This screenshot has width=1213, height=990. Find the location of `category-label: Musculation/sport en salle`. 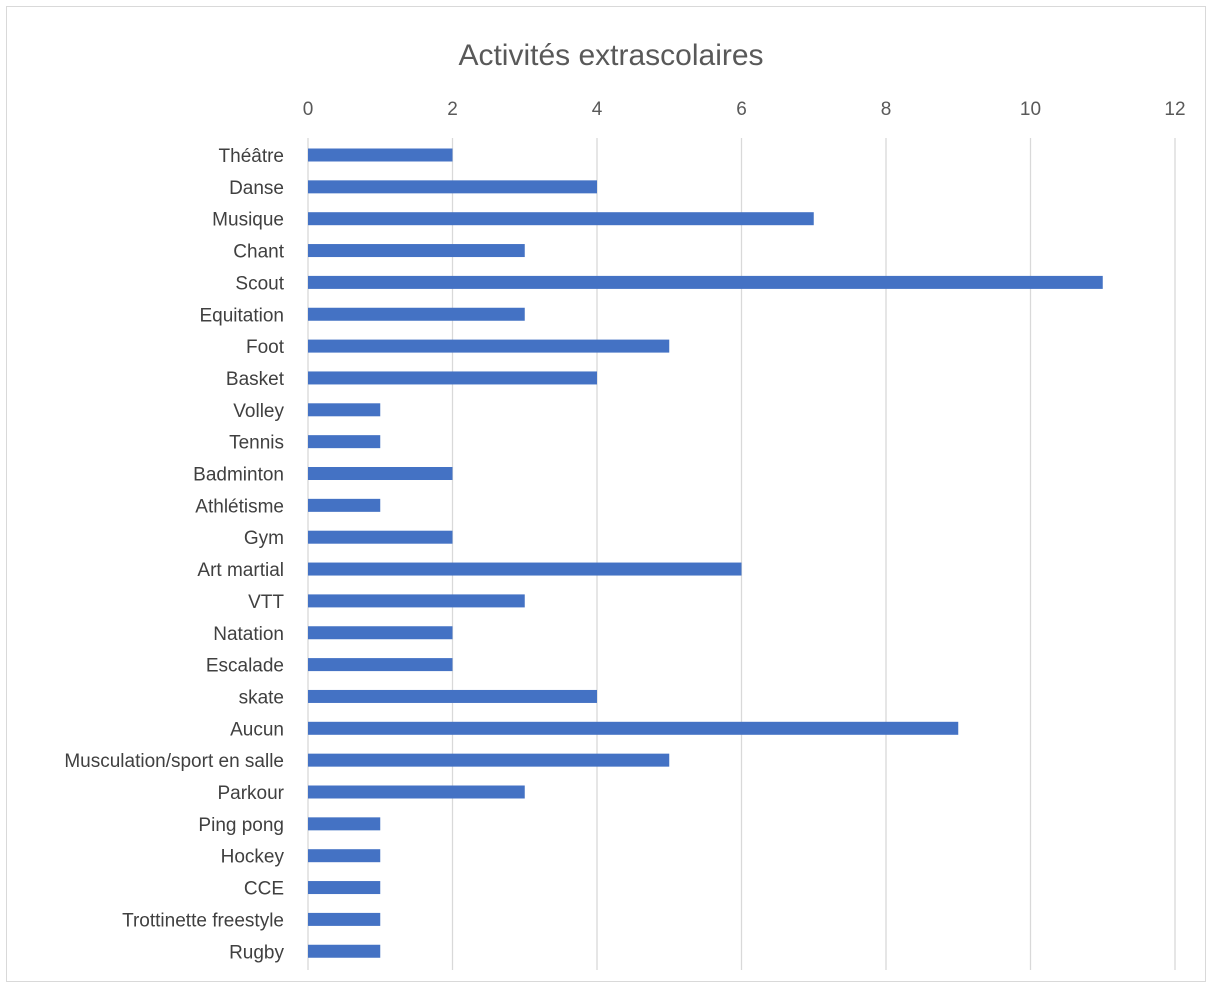

category-label: Musculation/sport en salle is located at coordinates (174, 761).